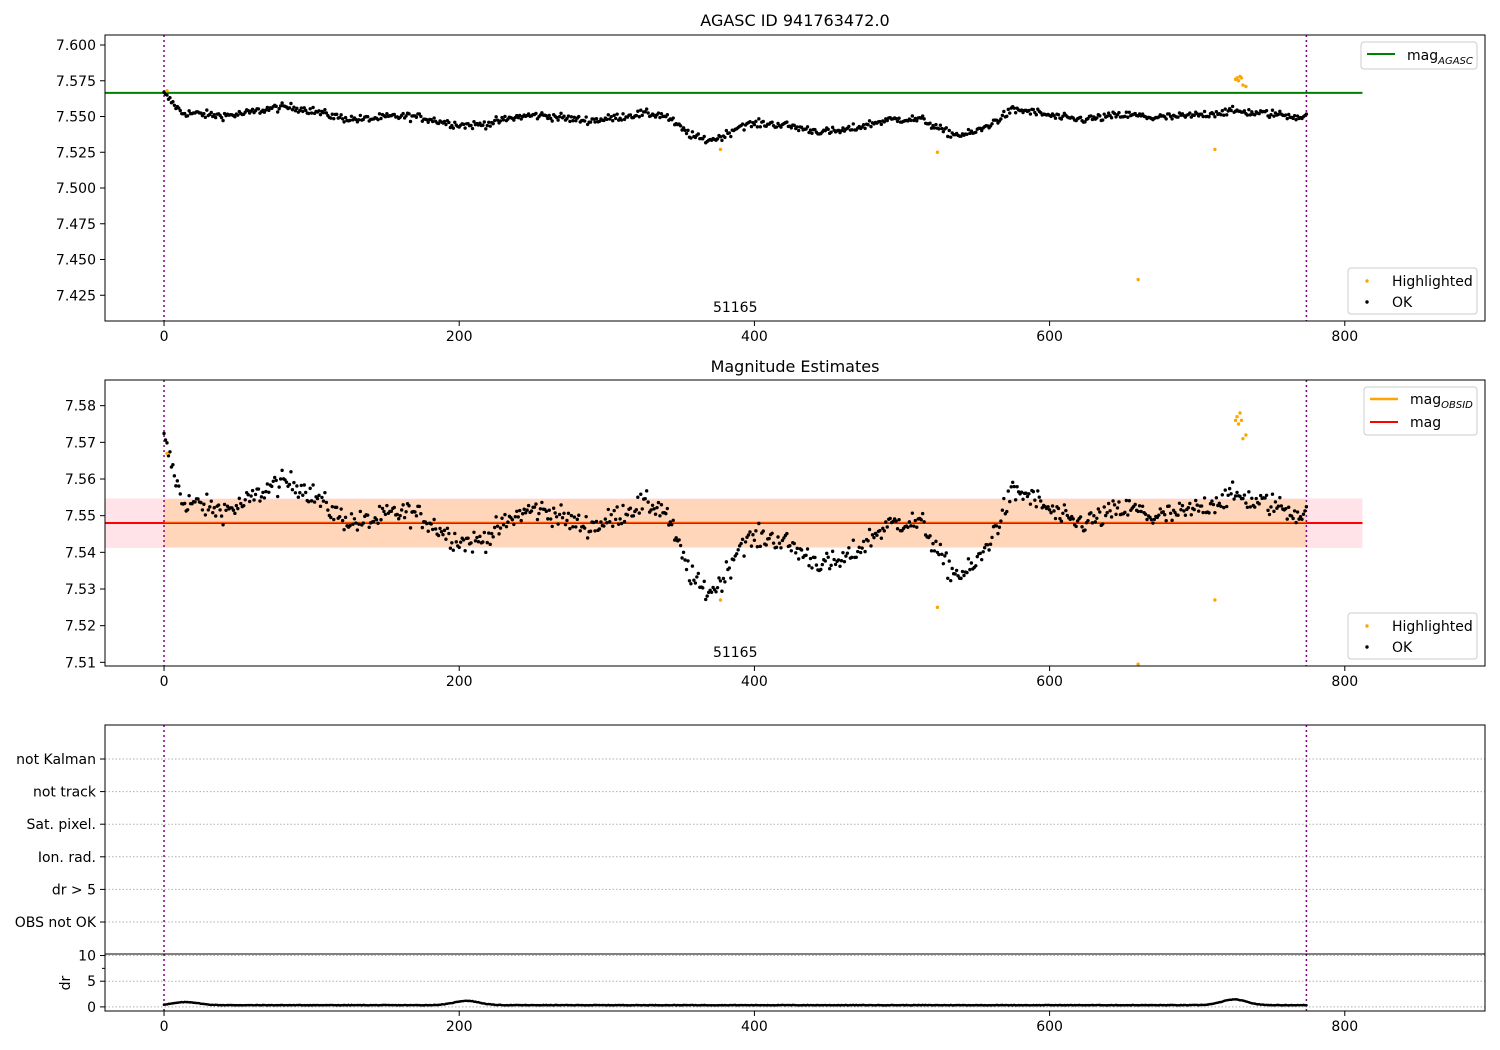 The width and height of the screenshot is (1500, 1050). Describe the element at coordinates (1412, 636) in the screenshot. I see `magnitude-points-legend-box` at that location.